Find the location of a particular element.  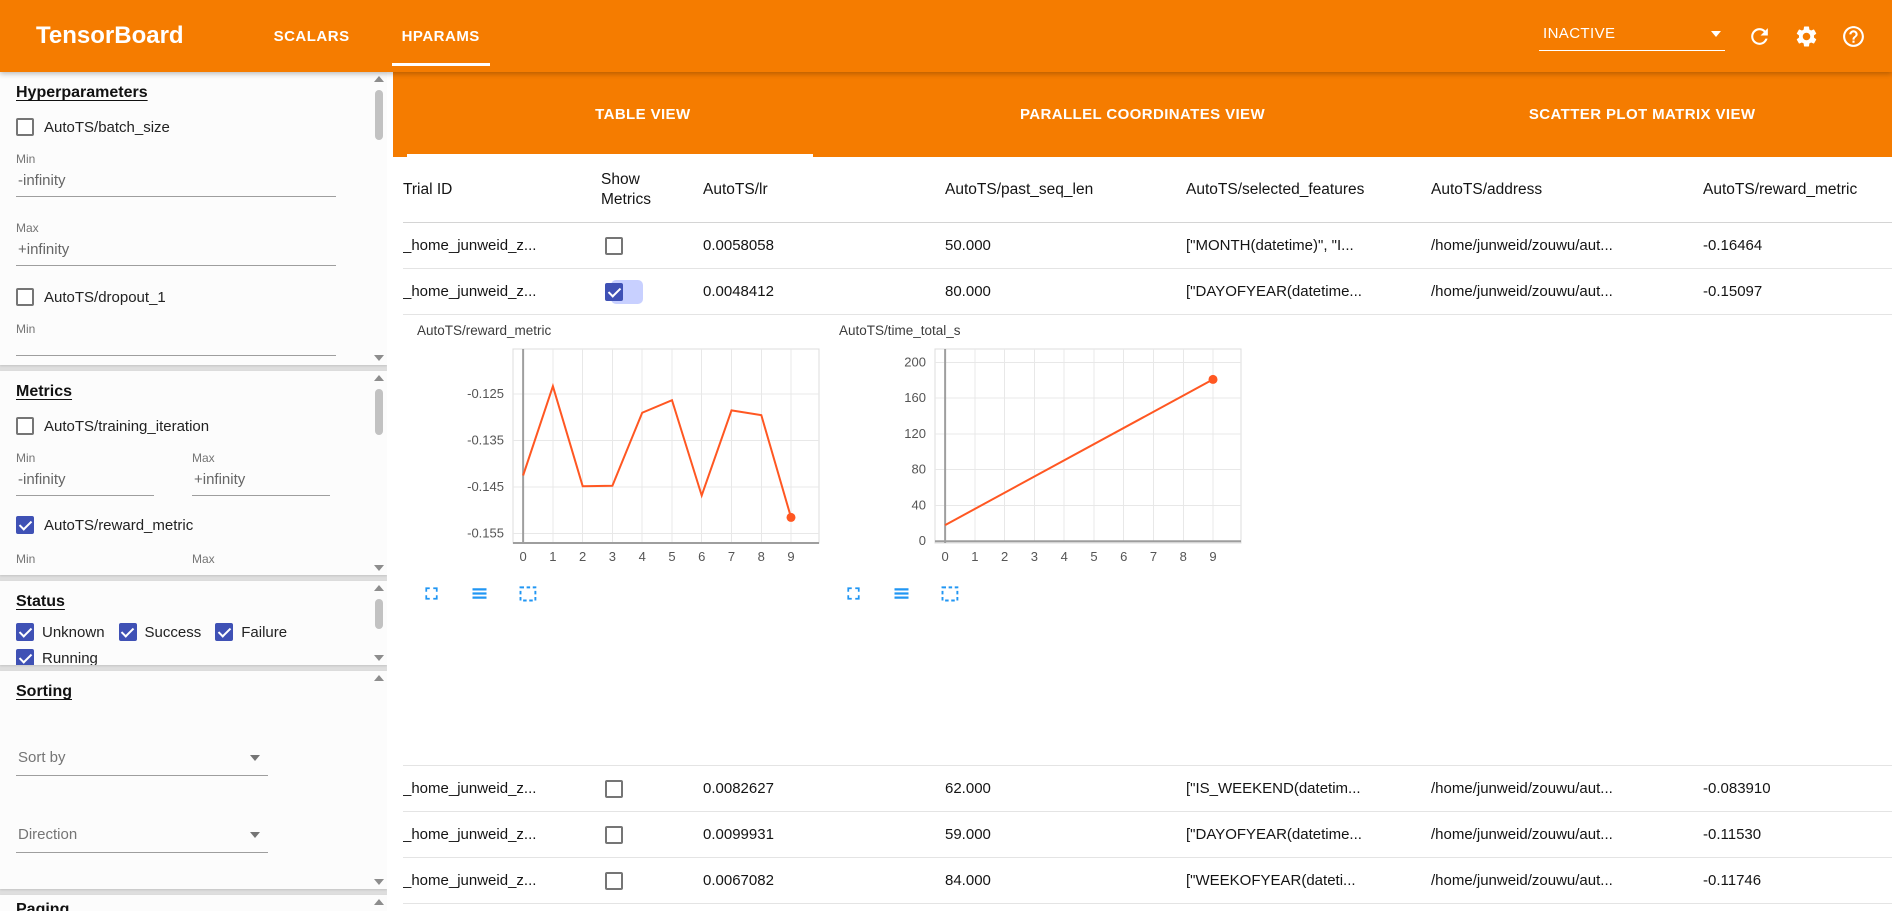

reward-metric-checkbox is located at coordinates (25, 525).